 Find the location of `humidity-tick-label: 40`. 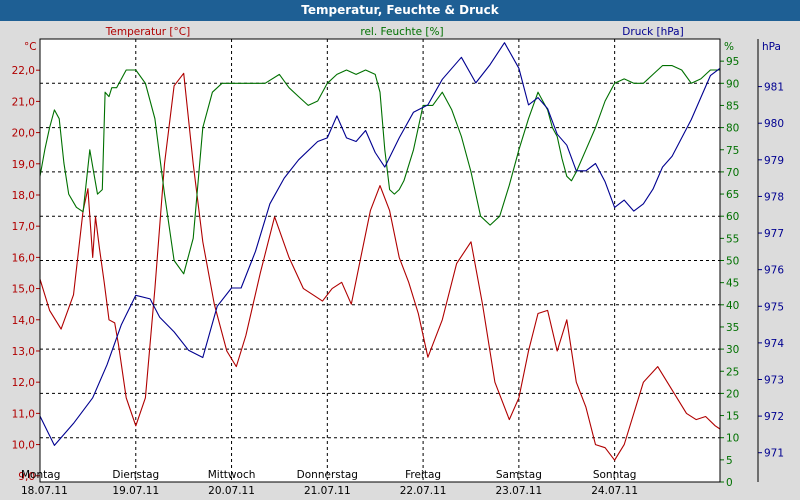

humidity-tick-label: 40 is located at coordinates (732, 306).